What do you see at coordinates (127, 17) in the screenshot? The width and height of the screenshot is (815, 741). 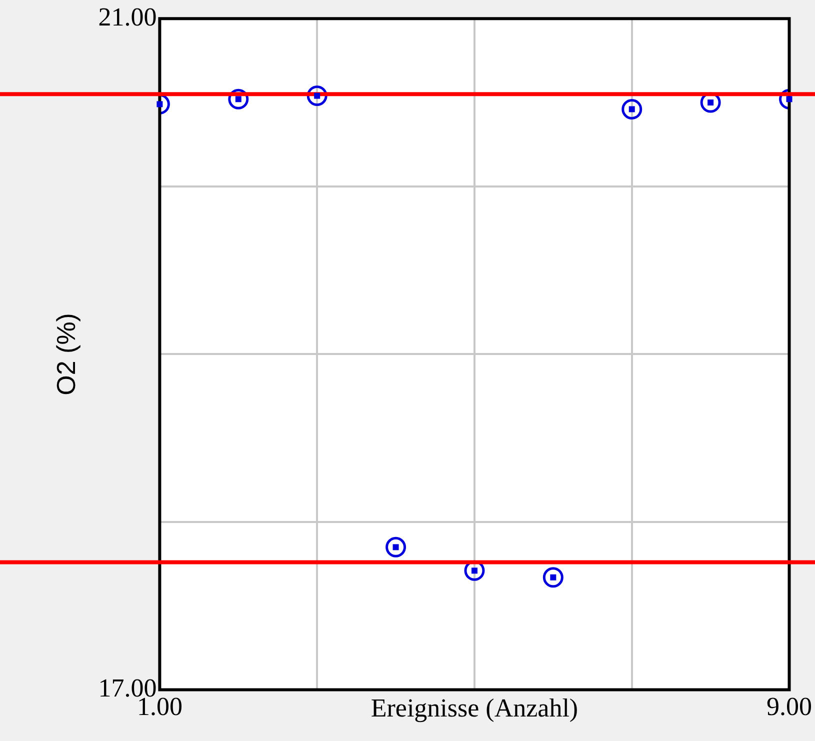 I see `y-tick-label: 21.00` at bounding box center [127, 17].